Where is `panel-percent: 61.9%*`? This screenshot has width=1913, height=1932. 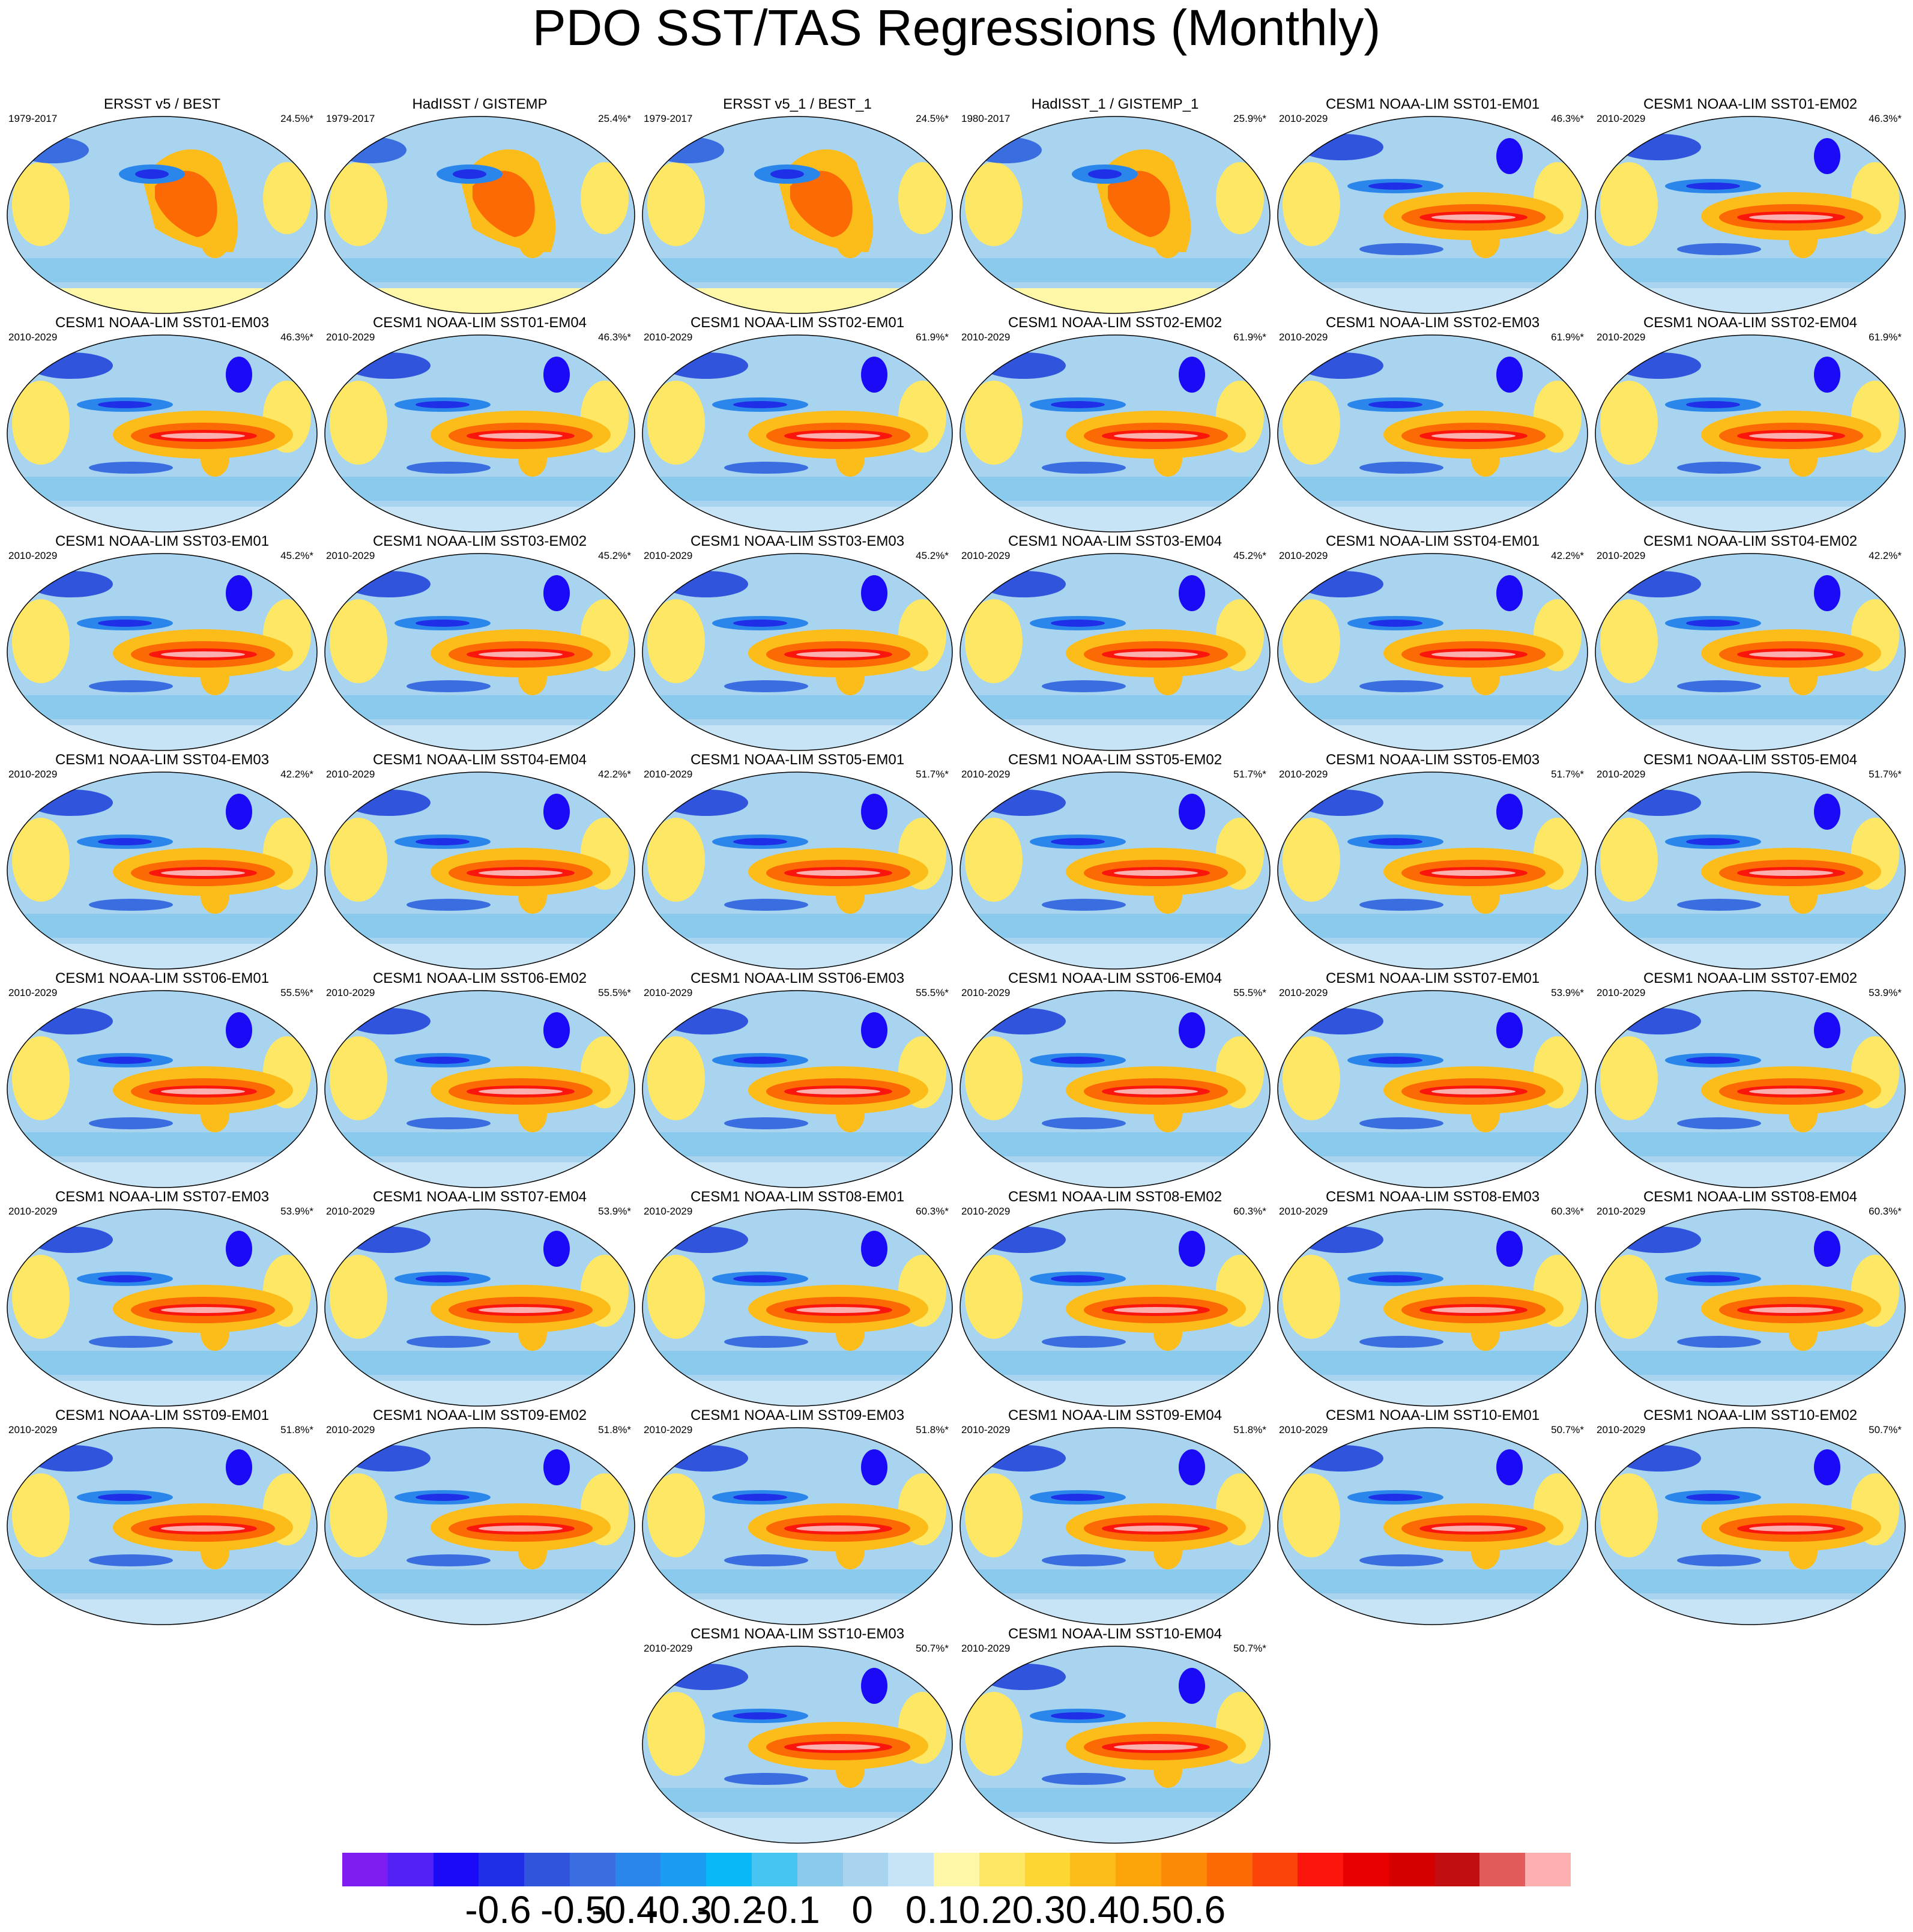 panel-percent: 61.9%* is located at coordinates (1249, 337).